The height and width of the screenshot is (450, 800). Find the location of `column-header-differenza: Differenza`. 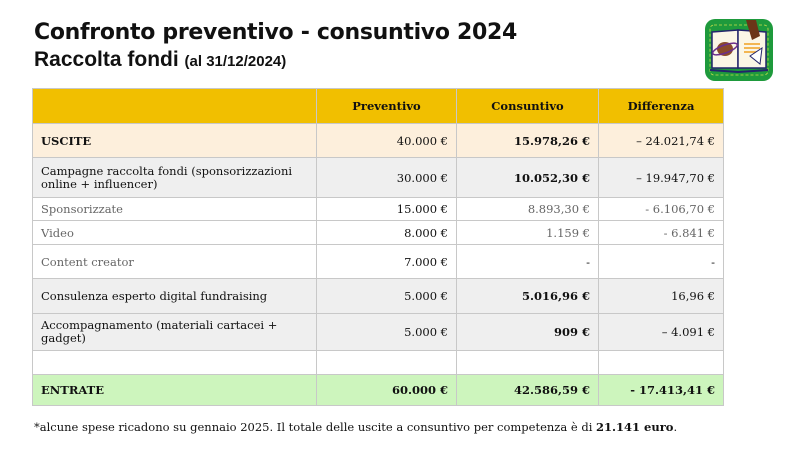

column-header-differenza: Differenza is located at coordinates (661, 106).